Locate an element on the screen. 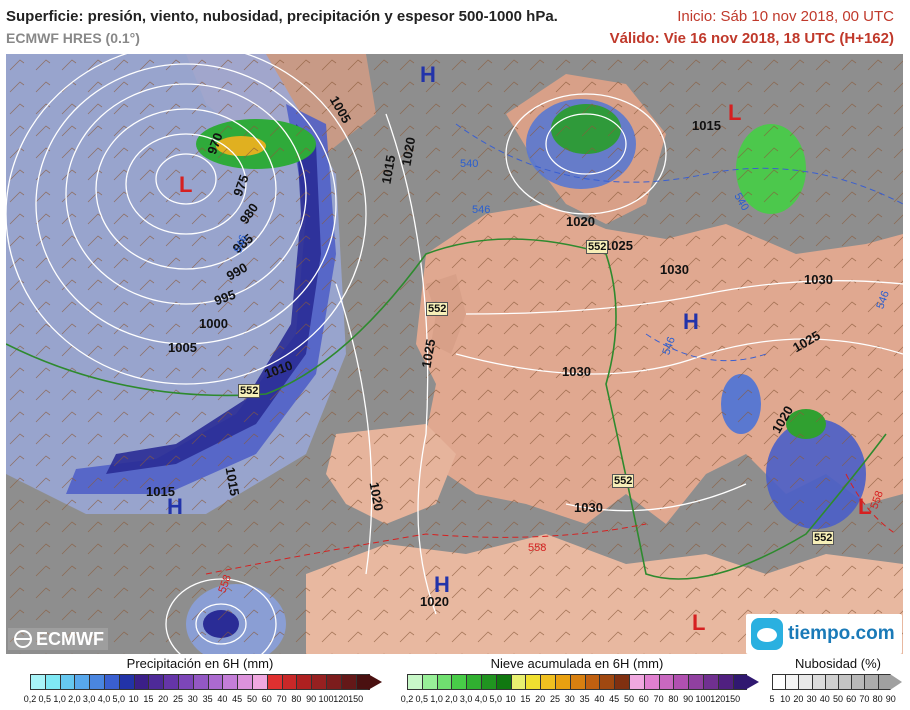  precip-tick-label: 120 is located at coordinates (341, 699).